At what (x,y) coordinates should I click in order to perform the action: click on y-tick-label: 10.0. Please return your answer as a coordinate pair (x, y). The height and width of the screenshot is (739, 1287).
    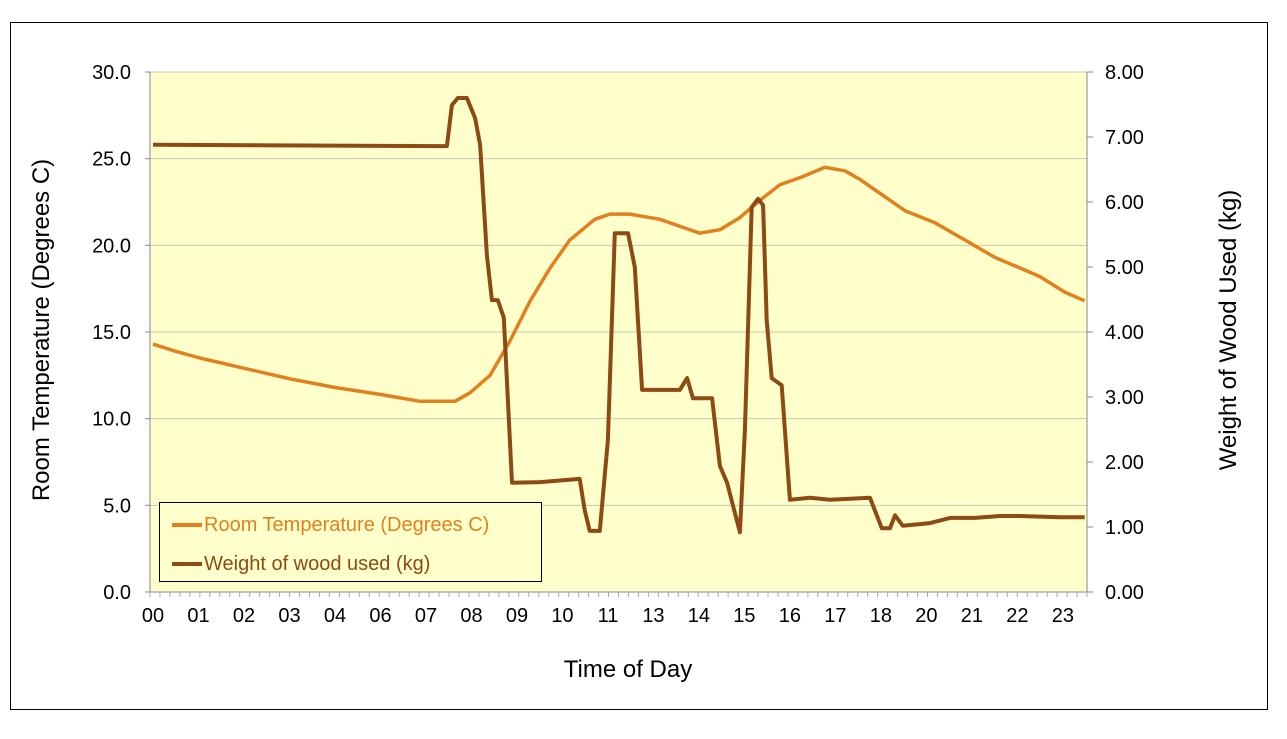
    Looking at the image, I should click on (111, 420).